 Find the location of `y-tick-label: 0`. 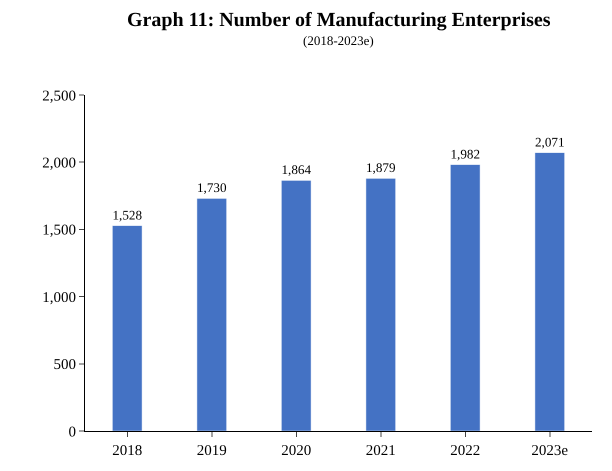

y-tick-label: 0 is located at coordinates (72, 432).